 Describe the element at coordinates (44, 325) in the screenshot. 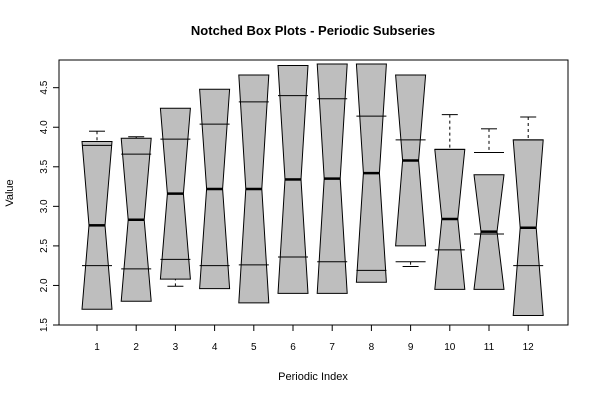

I see `y-tick-label: 1.5` at that location.